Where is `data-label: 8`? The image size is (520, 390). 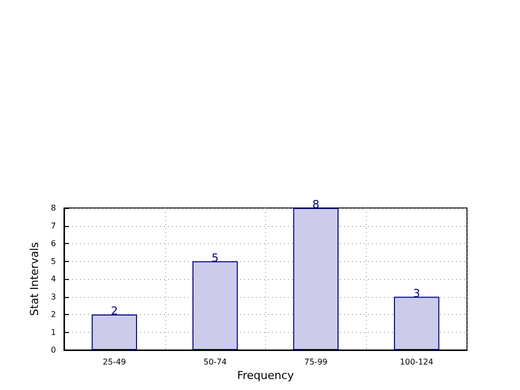
data-label: 8 is located at coordinates (316, 204).